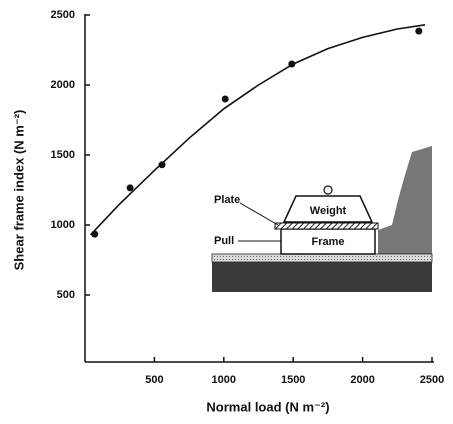 The width and height of the screenshot is (453, 424). I want to click on y-tick-label: 1000, so click(63, 225).